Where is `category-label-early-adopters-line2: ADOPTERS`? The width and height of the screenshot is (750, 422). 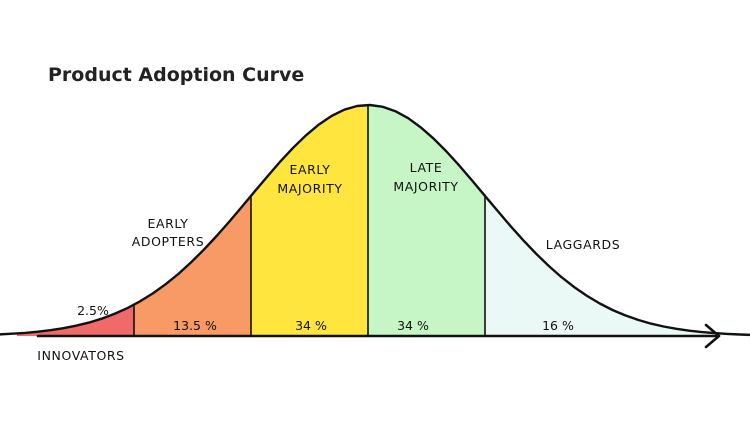 category-label-early-adopters-line2: ADOPTERS is located at coordinates (168, 241).